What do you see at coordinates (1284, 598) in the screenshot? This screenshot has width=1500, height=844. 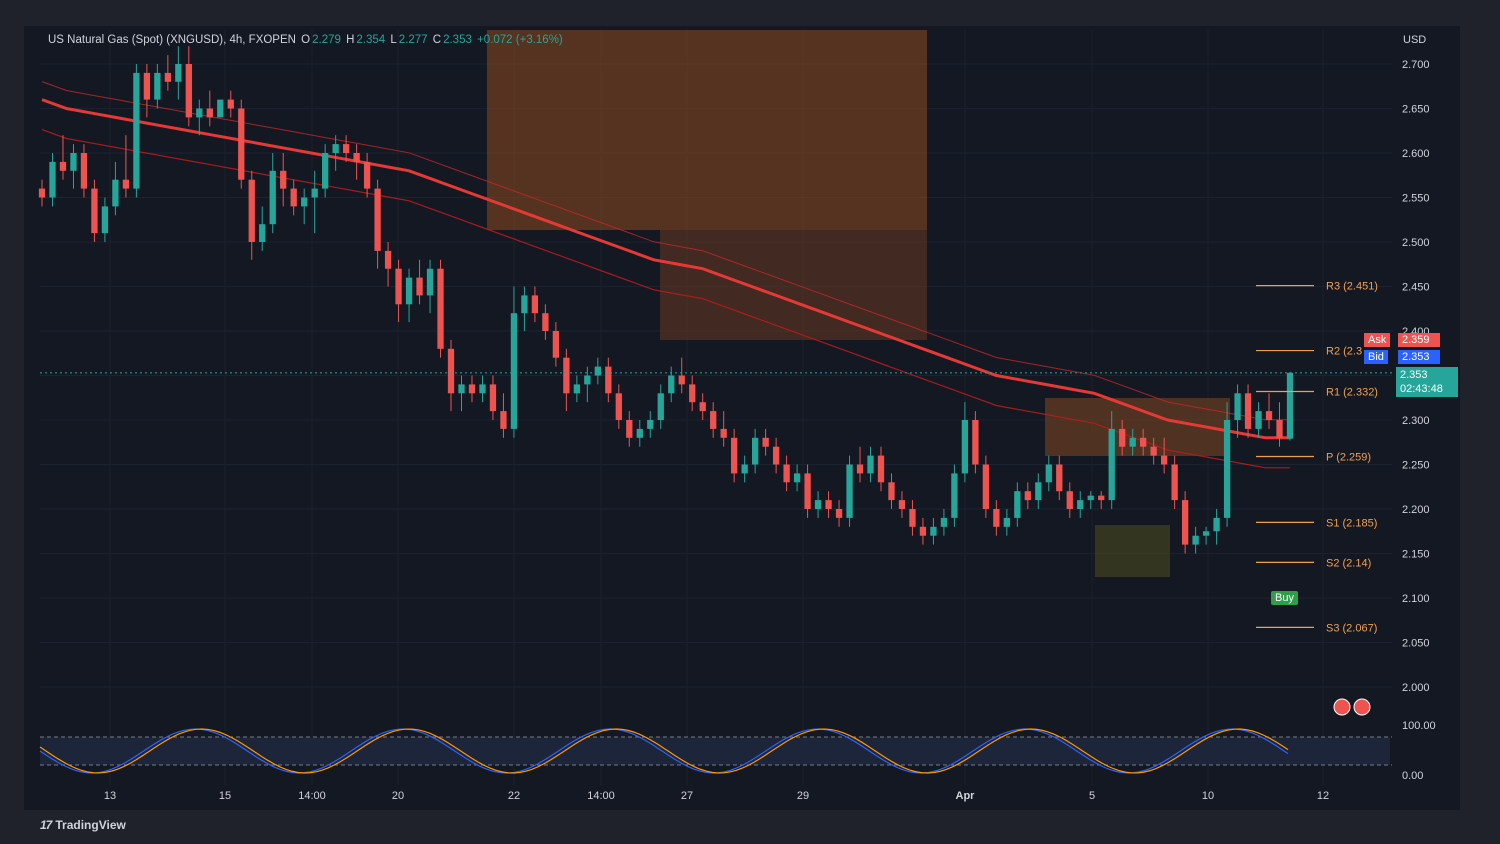 I see `buy-signal: Buy` at bounding box center [1284, 598].